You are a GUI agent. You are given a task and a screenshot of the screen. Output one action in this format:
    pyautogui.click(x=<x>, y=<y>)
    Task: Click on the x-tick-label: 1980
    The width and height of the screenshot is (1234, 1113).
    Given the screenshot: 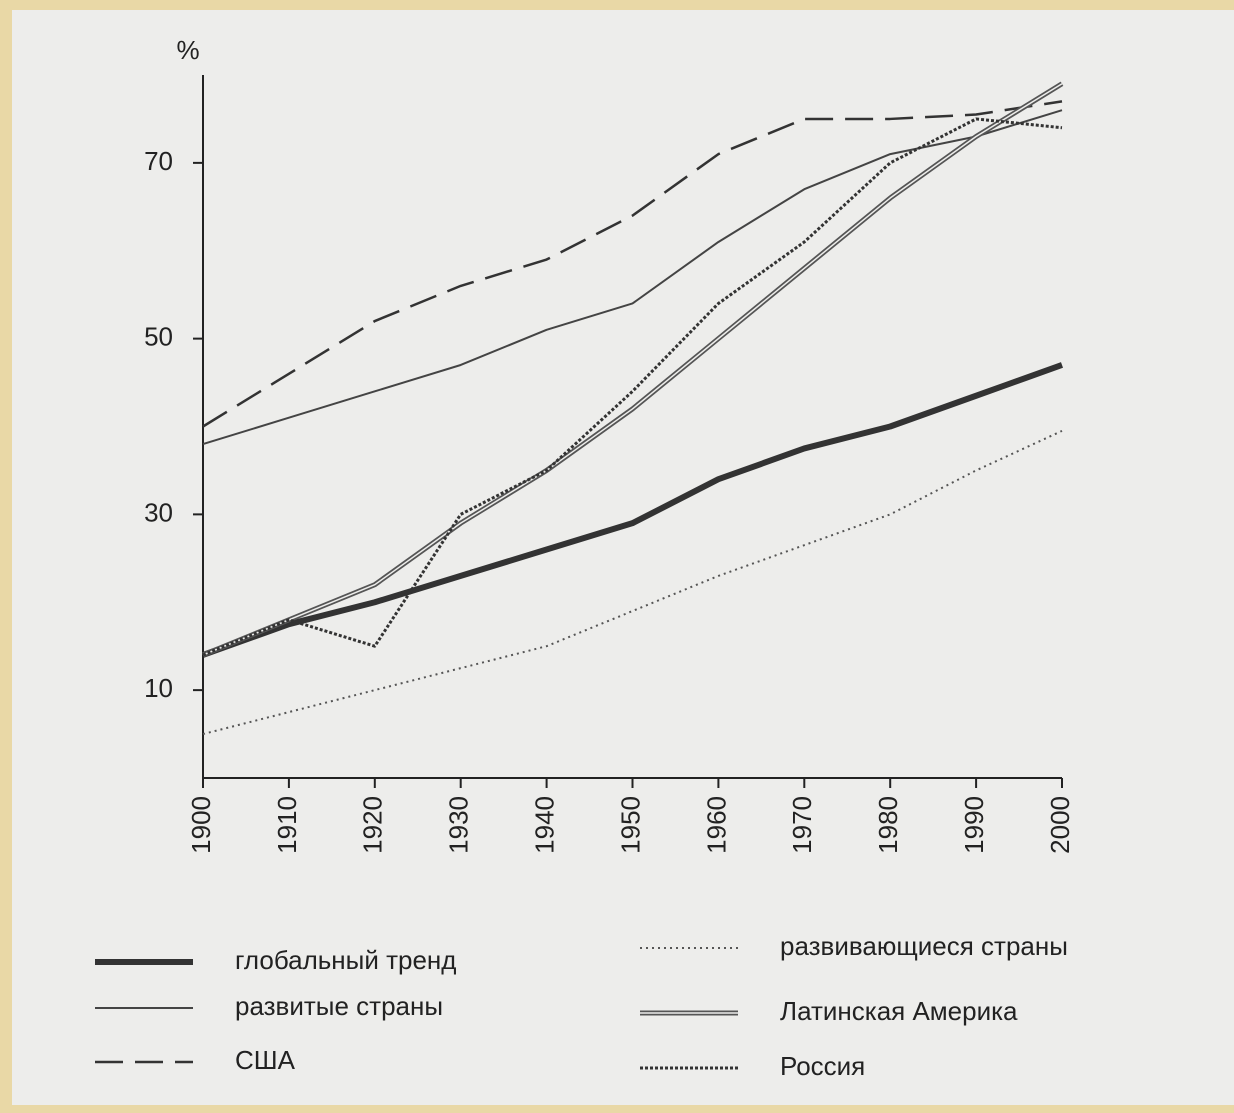 What is the action you would take?
    pyautogui.click(x=888, y=825)
    